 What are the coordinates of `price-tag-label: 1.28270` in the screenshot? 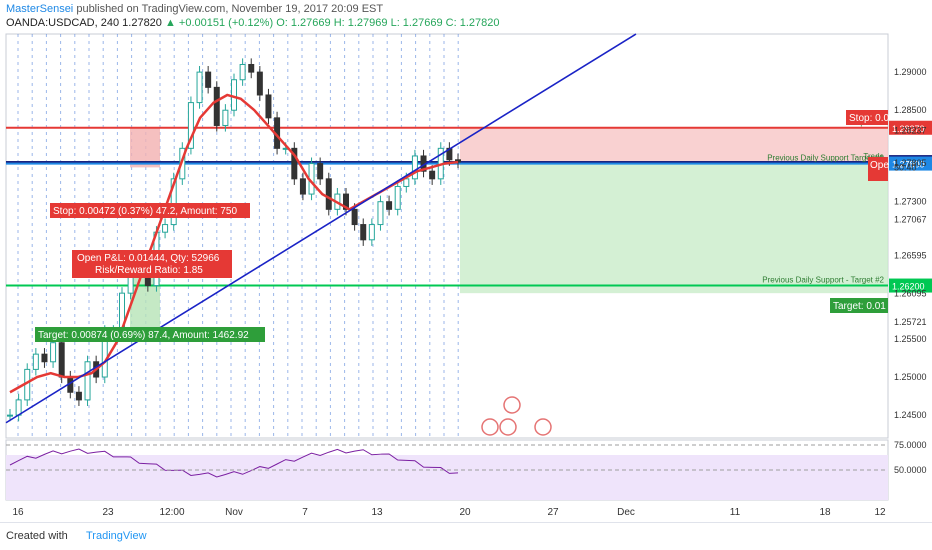 It's located at (908, 129).